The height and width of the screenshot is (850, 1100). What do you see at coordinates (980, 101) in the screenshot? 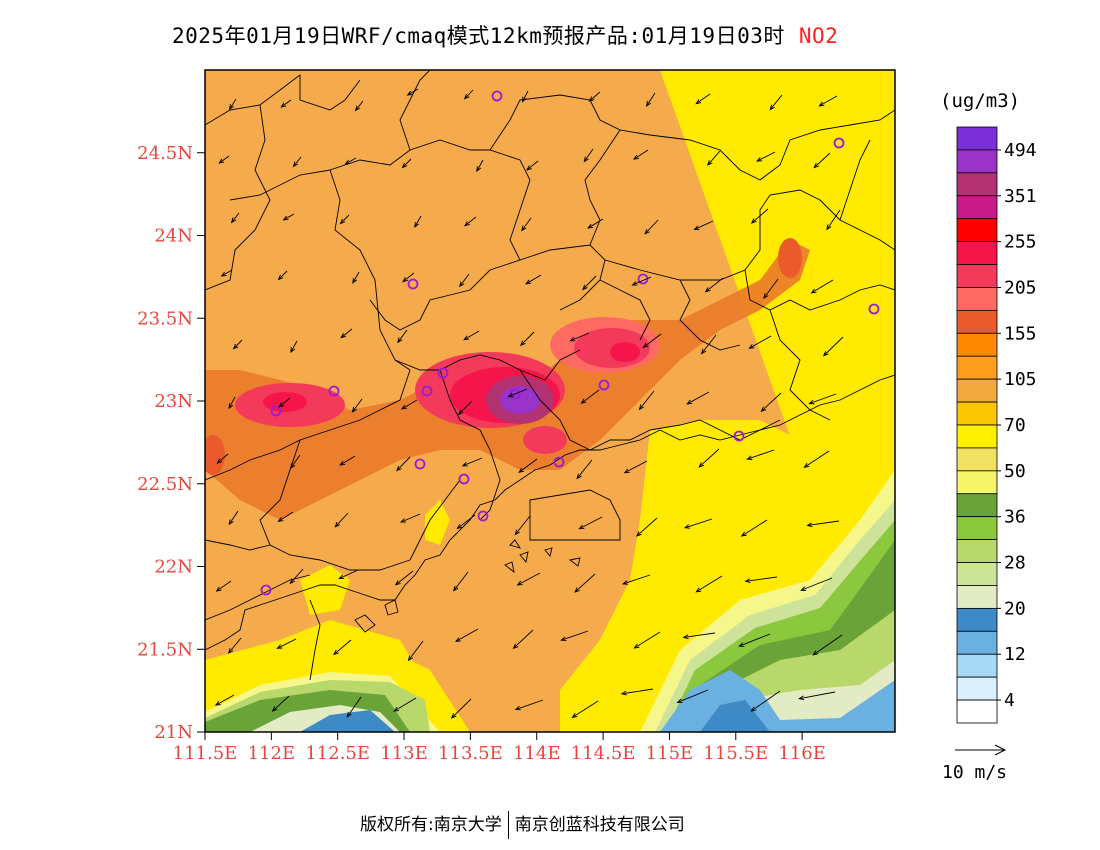
I see `colorbar-units: (ug/m3)` at bounding box center [980, 101].